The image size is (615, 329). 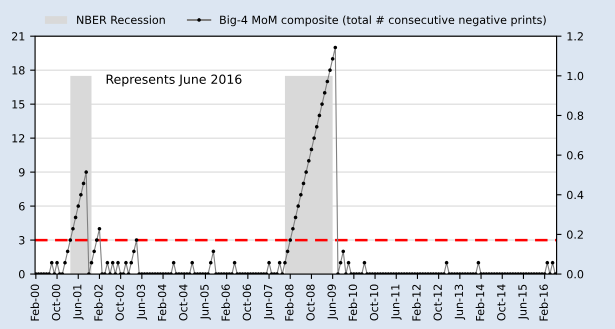 What do you see at coordinates (460, 302) in the screenshot?
I see `x-tick-label: Jun-13` at bounding box center [460, 302].